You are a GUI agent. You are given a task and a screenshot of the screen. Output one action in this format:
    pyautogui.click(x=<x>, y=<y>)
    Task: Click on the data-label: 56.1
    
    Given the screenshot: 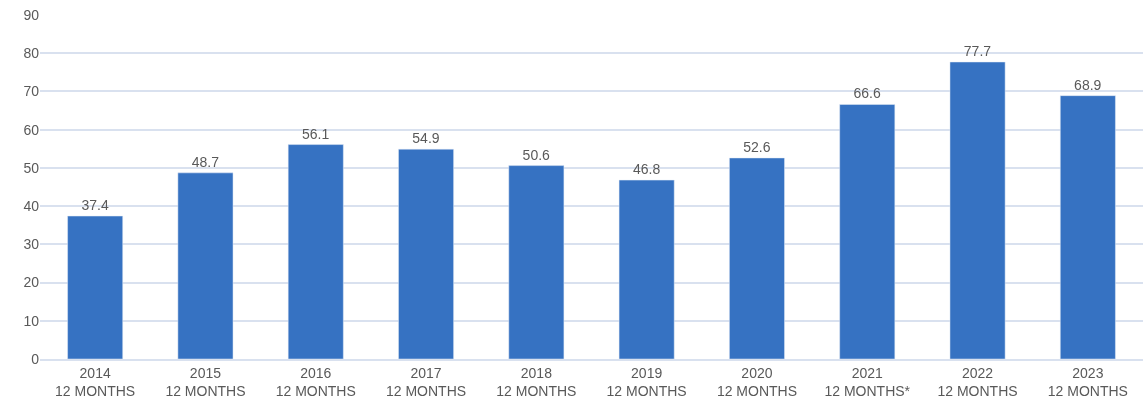 What is the action you would take?
    pyautogui.click(x=316, y=133)
    